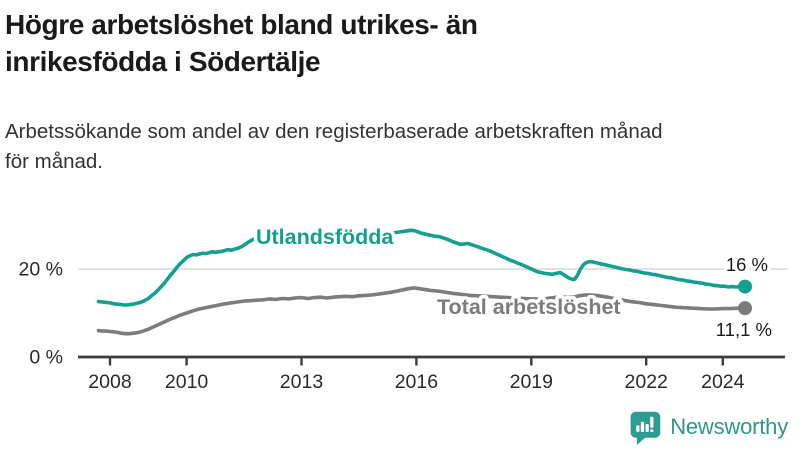 This screenshot has width=800, height=450. I want to click on series-end-dot-utlandsfodda, so click(745, 286).